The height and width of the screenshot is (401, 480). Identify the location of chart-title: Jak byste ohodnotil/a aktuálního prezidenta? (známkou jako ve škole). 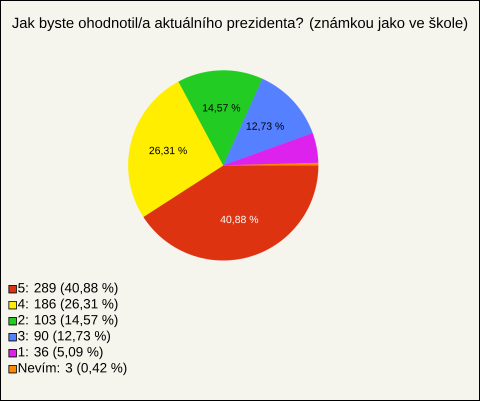
(240, 24).